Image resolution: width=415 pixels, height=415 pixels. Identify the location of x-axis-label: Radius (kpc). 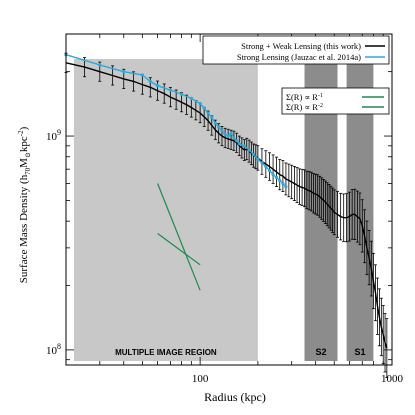
(235, 397).